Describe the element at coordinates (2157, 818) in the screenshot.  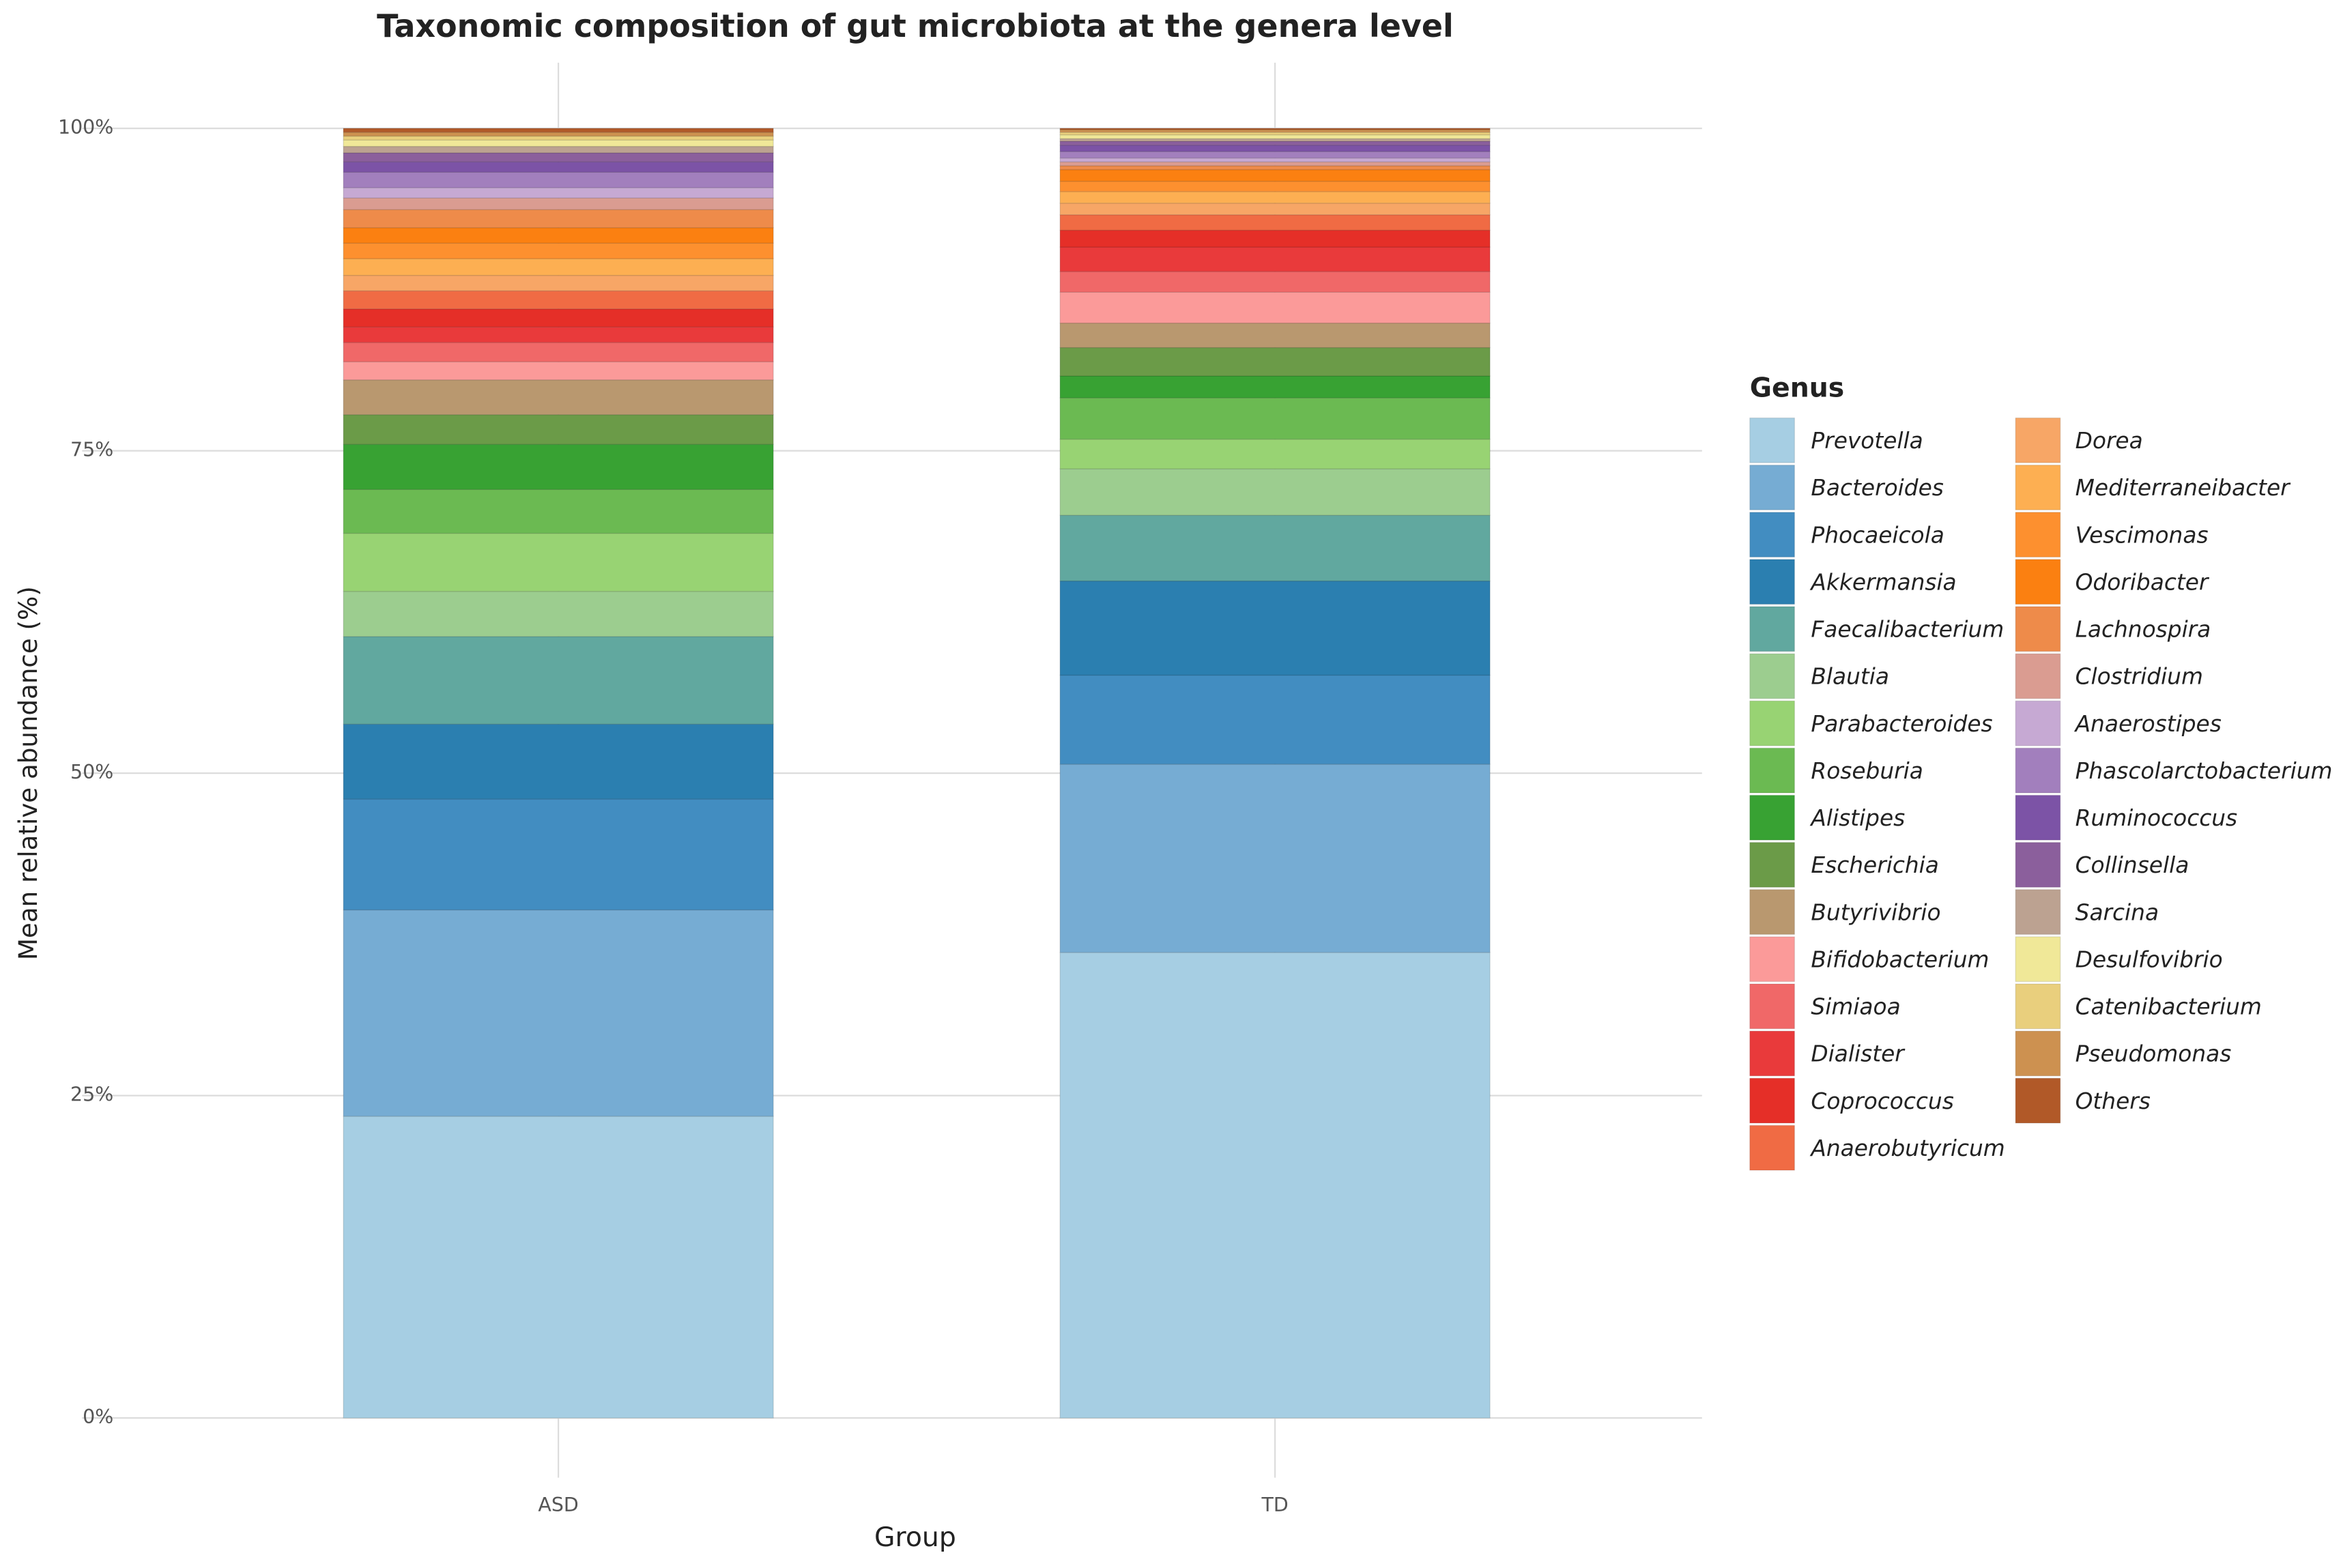
I see `legend-label: Ruminococcus` at that location.